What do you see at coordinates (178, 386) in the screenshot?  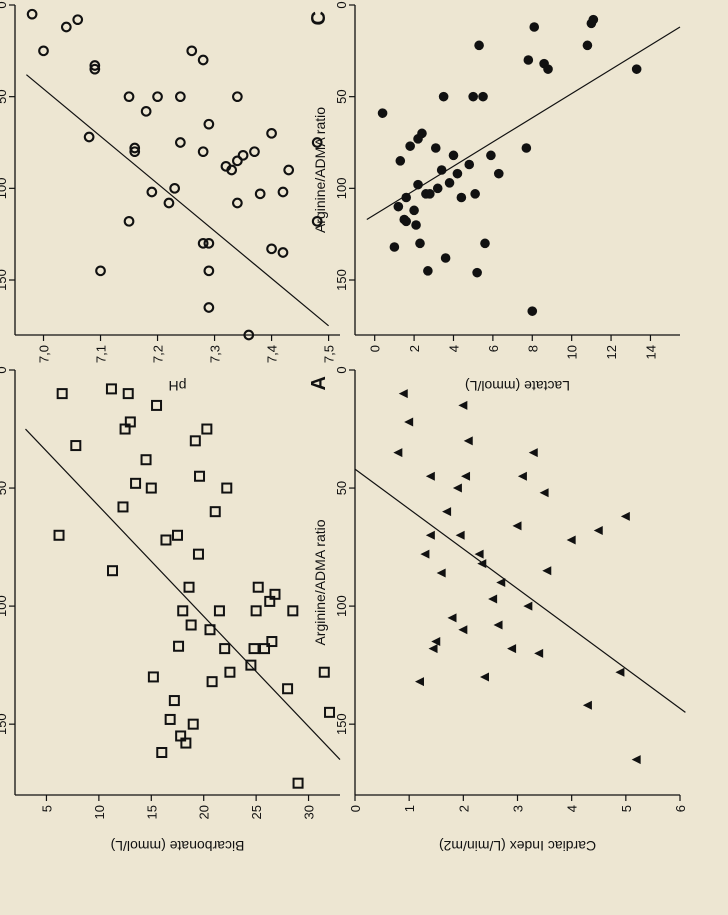 I see `x-axis-label: pH` at bounding box center [178, 386].